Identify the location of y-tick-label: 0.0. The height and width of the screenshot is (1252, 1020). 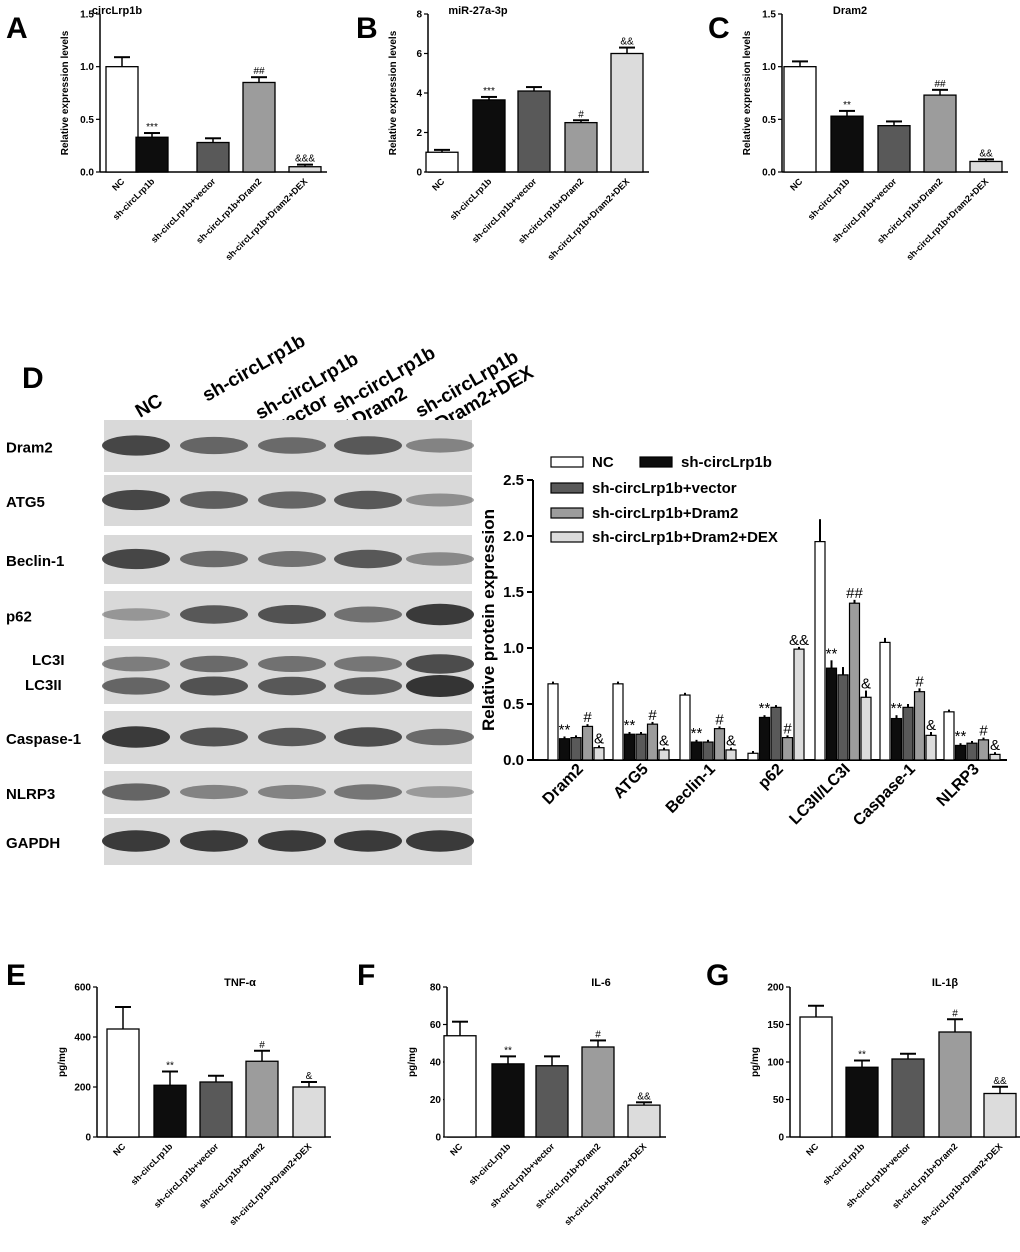
(87, 173).